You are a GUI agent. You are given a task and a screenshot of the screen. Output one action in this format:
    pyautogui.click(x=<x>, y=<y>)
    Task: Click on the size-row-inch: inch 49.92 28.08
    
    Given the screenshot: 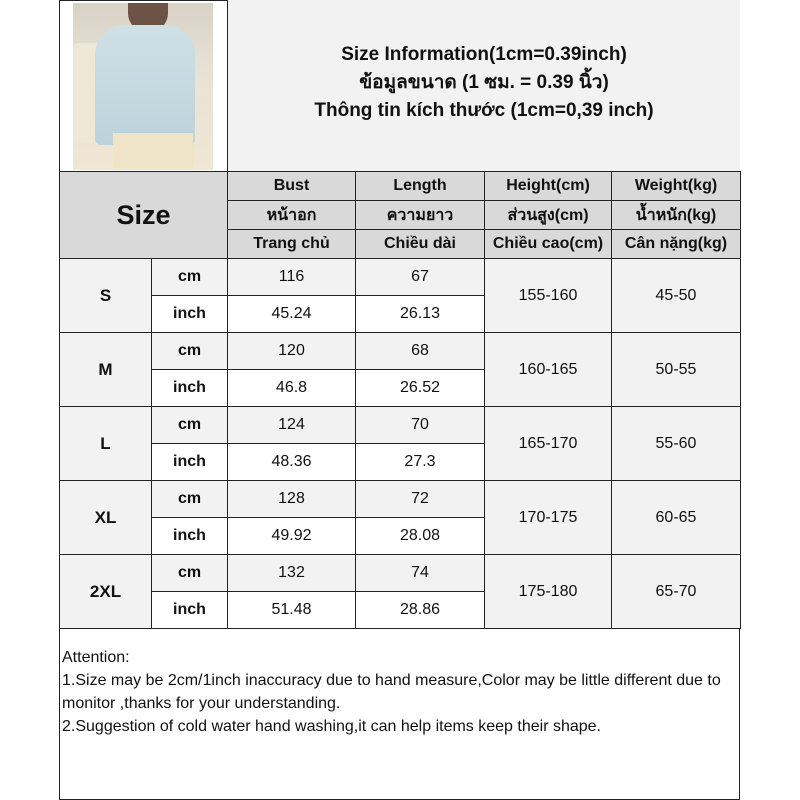 What is the action you would take?
    pyautogui.click(x=400, y=536)
    